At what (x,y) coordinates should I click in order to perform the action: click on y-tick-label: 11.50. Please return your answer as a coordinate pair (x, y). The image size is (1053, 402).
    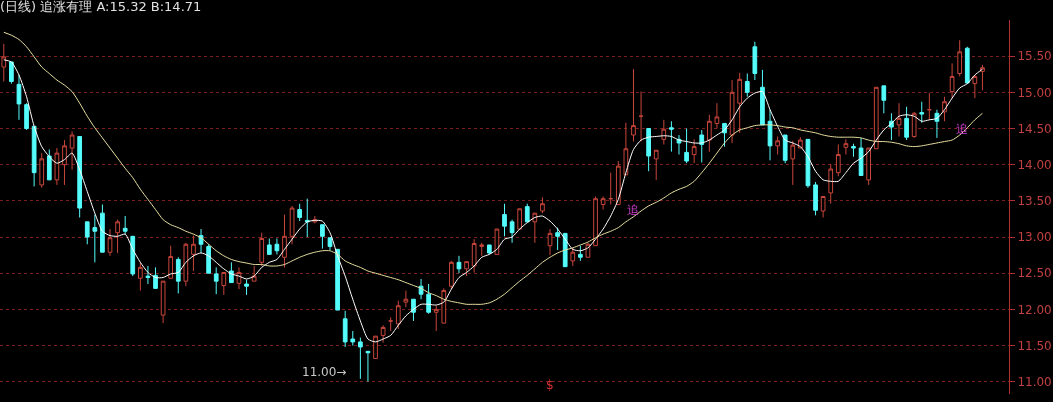
    Looking at the image, I should click on (1034, 345).